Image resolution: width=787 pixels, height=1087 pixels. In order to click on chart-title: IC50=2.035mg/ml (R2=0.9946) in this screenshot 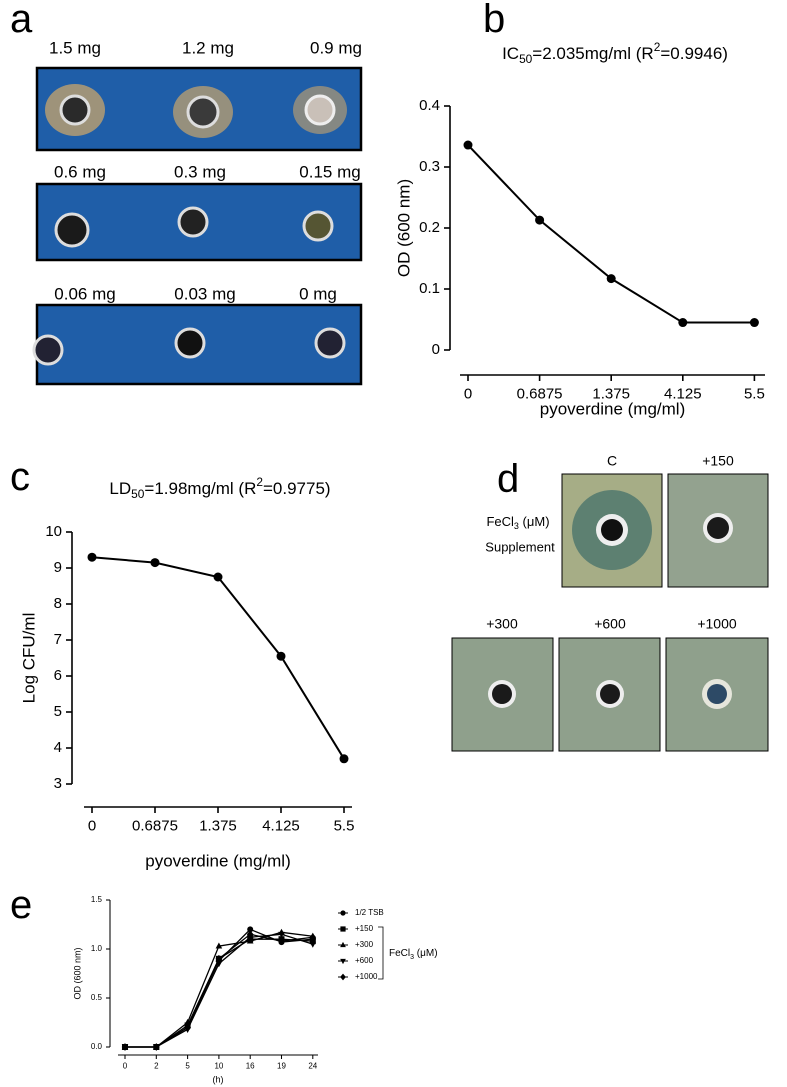, I will do `click(615, 53)`.